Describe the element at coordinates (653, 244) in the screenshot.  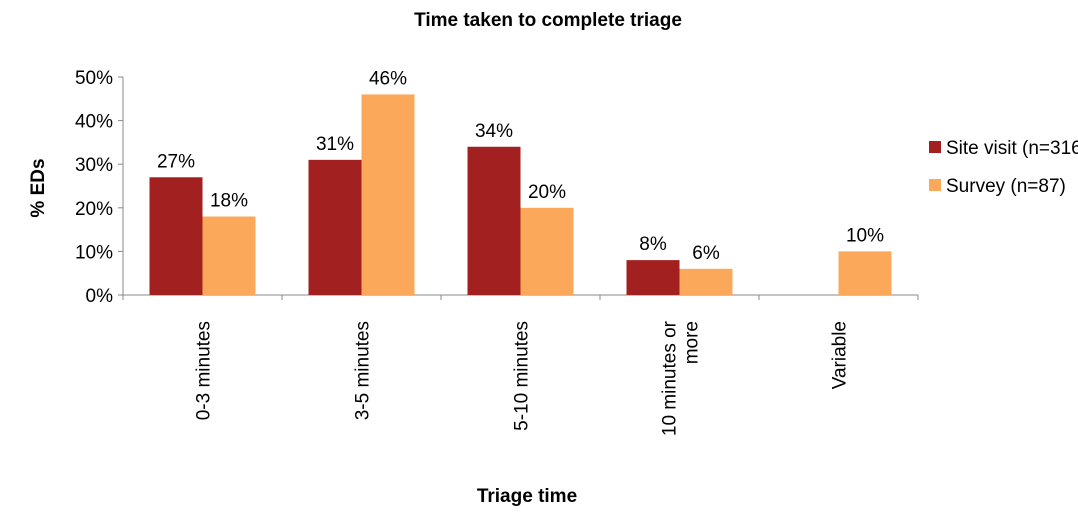
I see `data-label: 8%` at that location.